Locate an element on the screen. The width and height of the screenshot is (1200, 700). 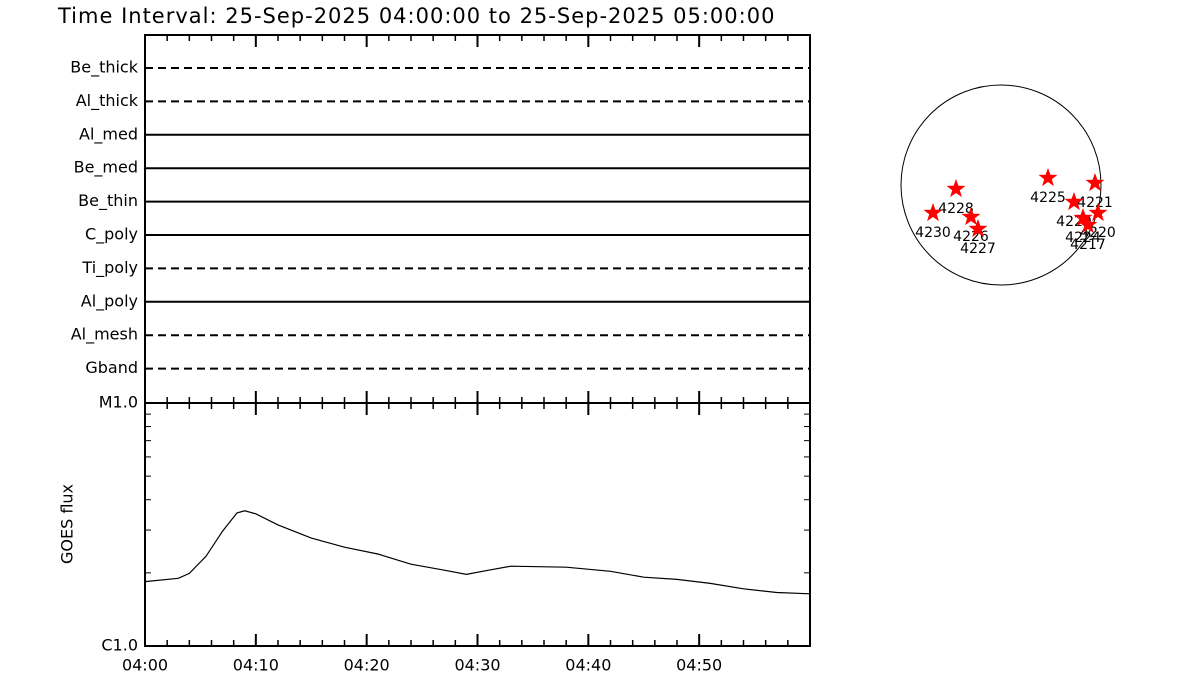
filter-label: Gband is located at coordinates (111, 367).